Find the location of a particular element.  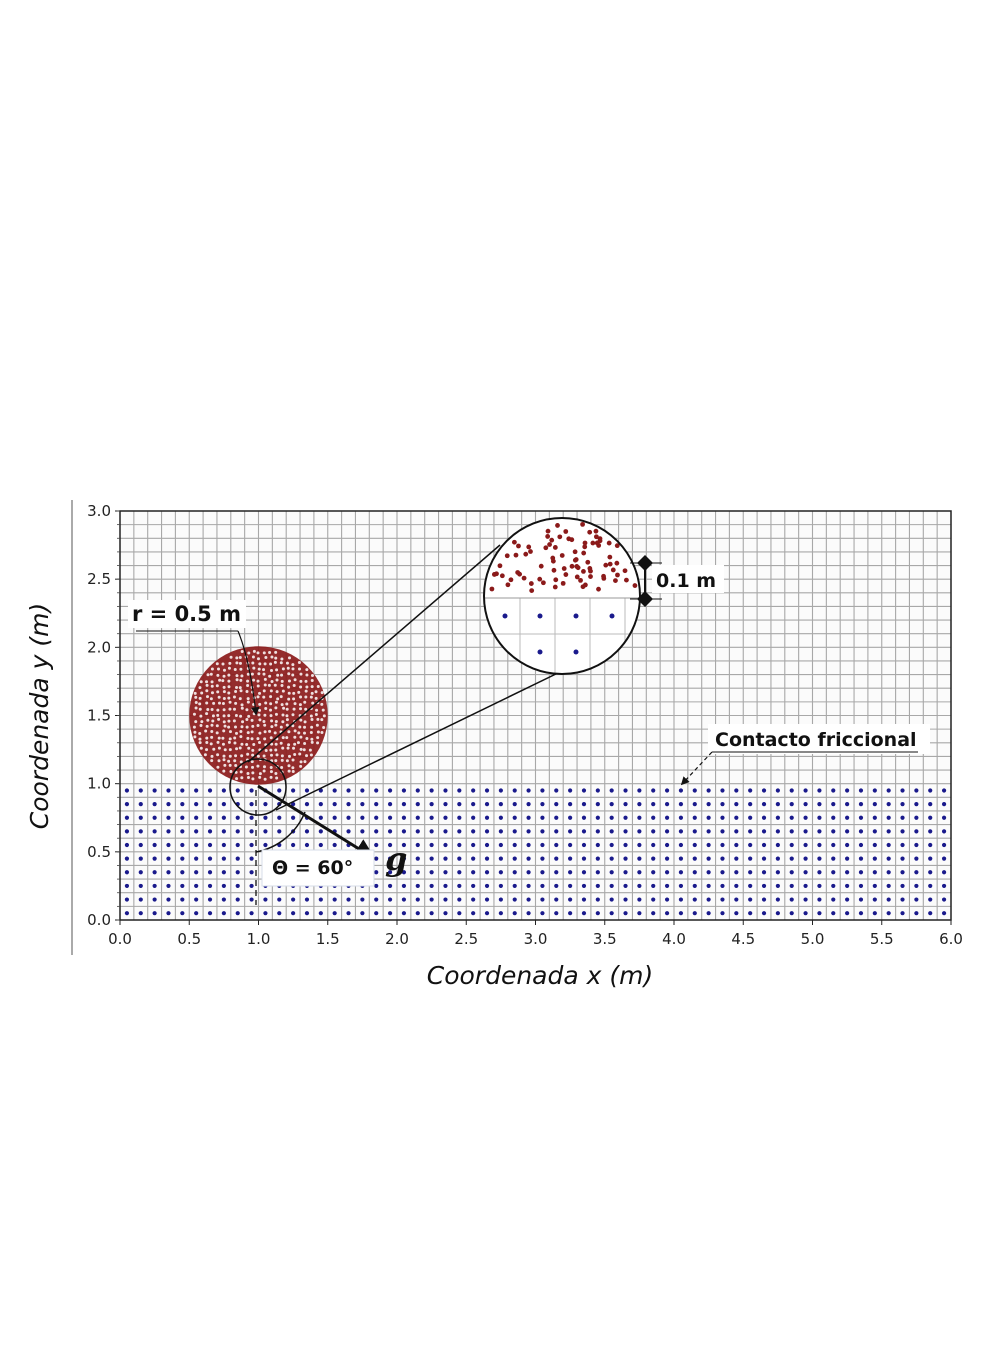

zoom-base-particle is located at coordinates (612, 616).